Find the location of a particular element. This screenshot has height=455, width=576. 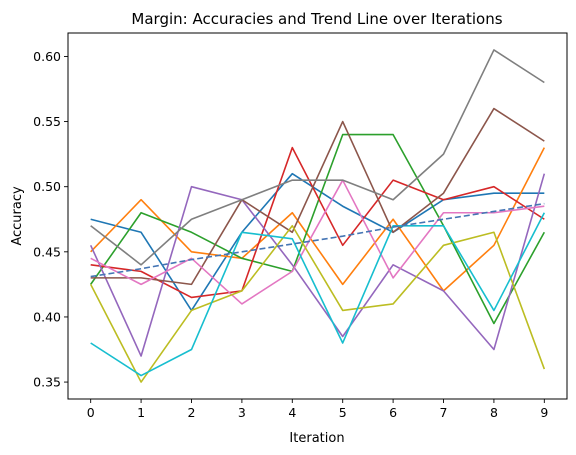

x-tick-label: 2 is located at coordinates (192, 412).